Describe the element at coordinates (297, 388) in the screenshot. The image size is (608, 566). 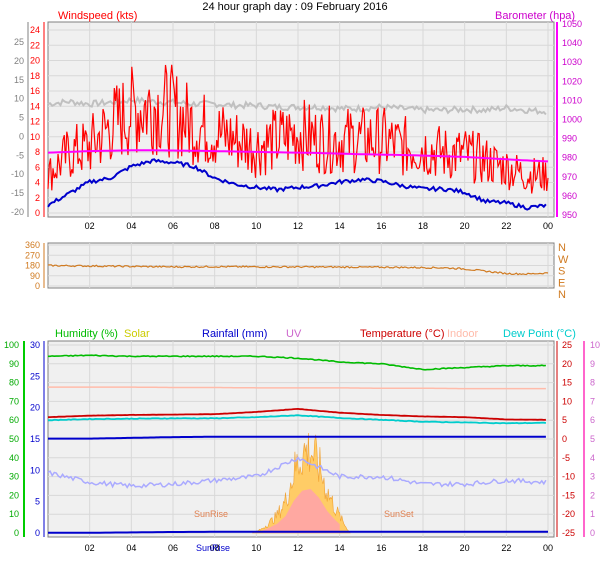
I see `indoor-temperature-line` at that location.